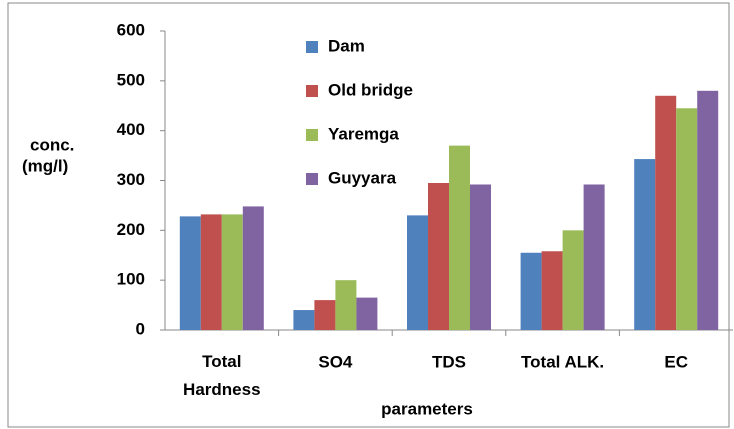  I want to click on legend-label: Dam, so click(346, 45).